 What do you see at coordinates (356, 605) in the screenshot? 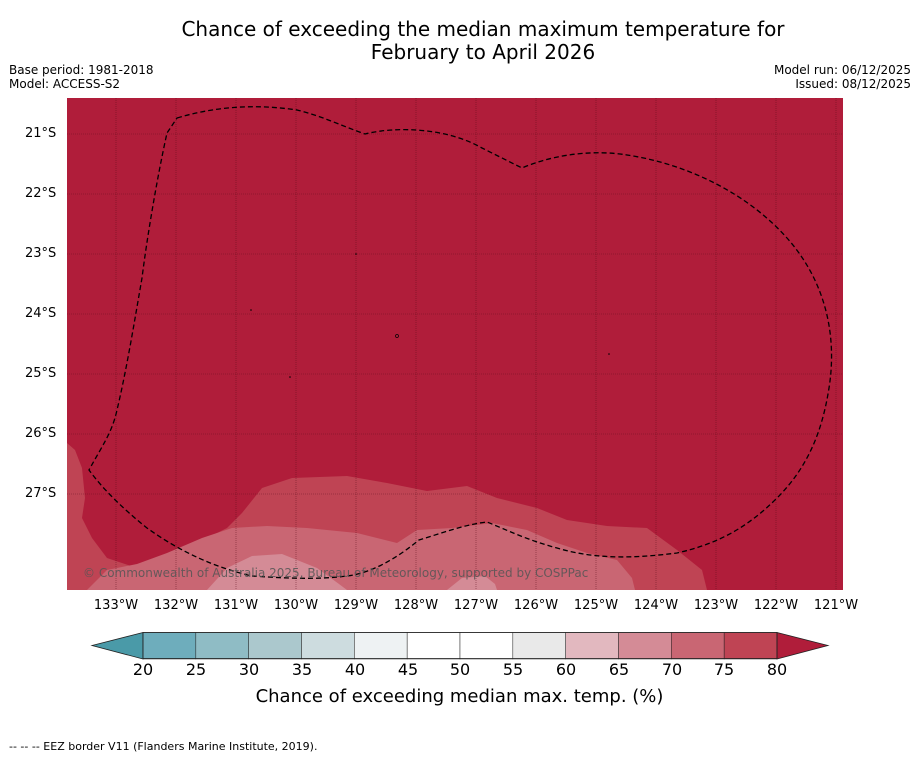
I see `lon-label: 129°W` at bounding box center [356, 605].